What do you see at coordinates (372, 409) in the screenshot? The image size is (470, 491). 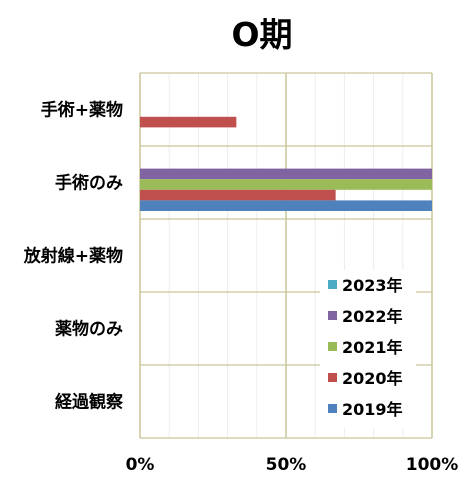 I see `legend-label: 2019年` at bounding box center [372, 409].